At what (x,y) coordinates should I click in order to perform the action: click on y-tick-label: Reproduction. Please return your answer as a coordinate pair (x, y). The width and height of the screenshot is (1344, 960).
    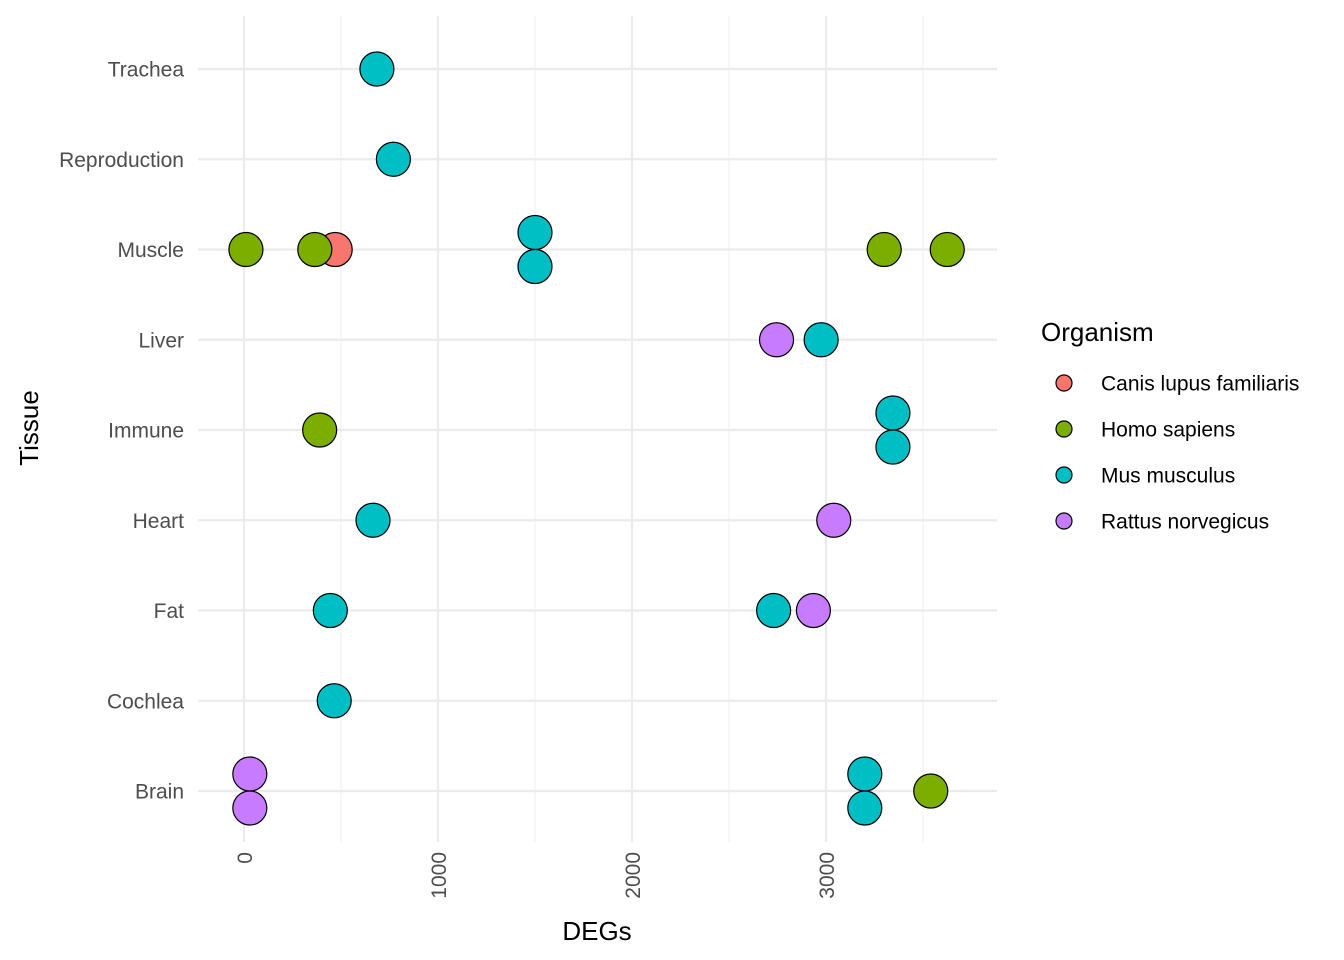
    Looking at the image, I should click on (121, 160).